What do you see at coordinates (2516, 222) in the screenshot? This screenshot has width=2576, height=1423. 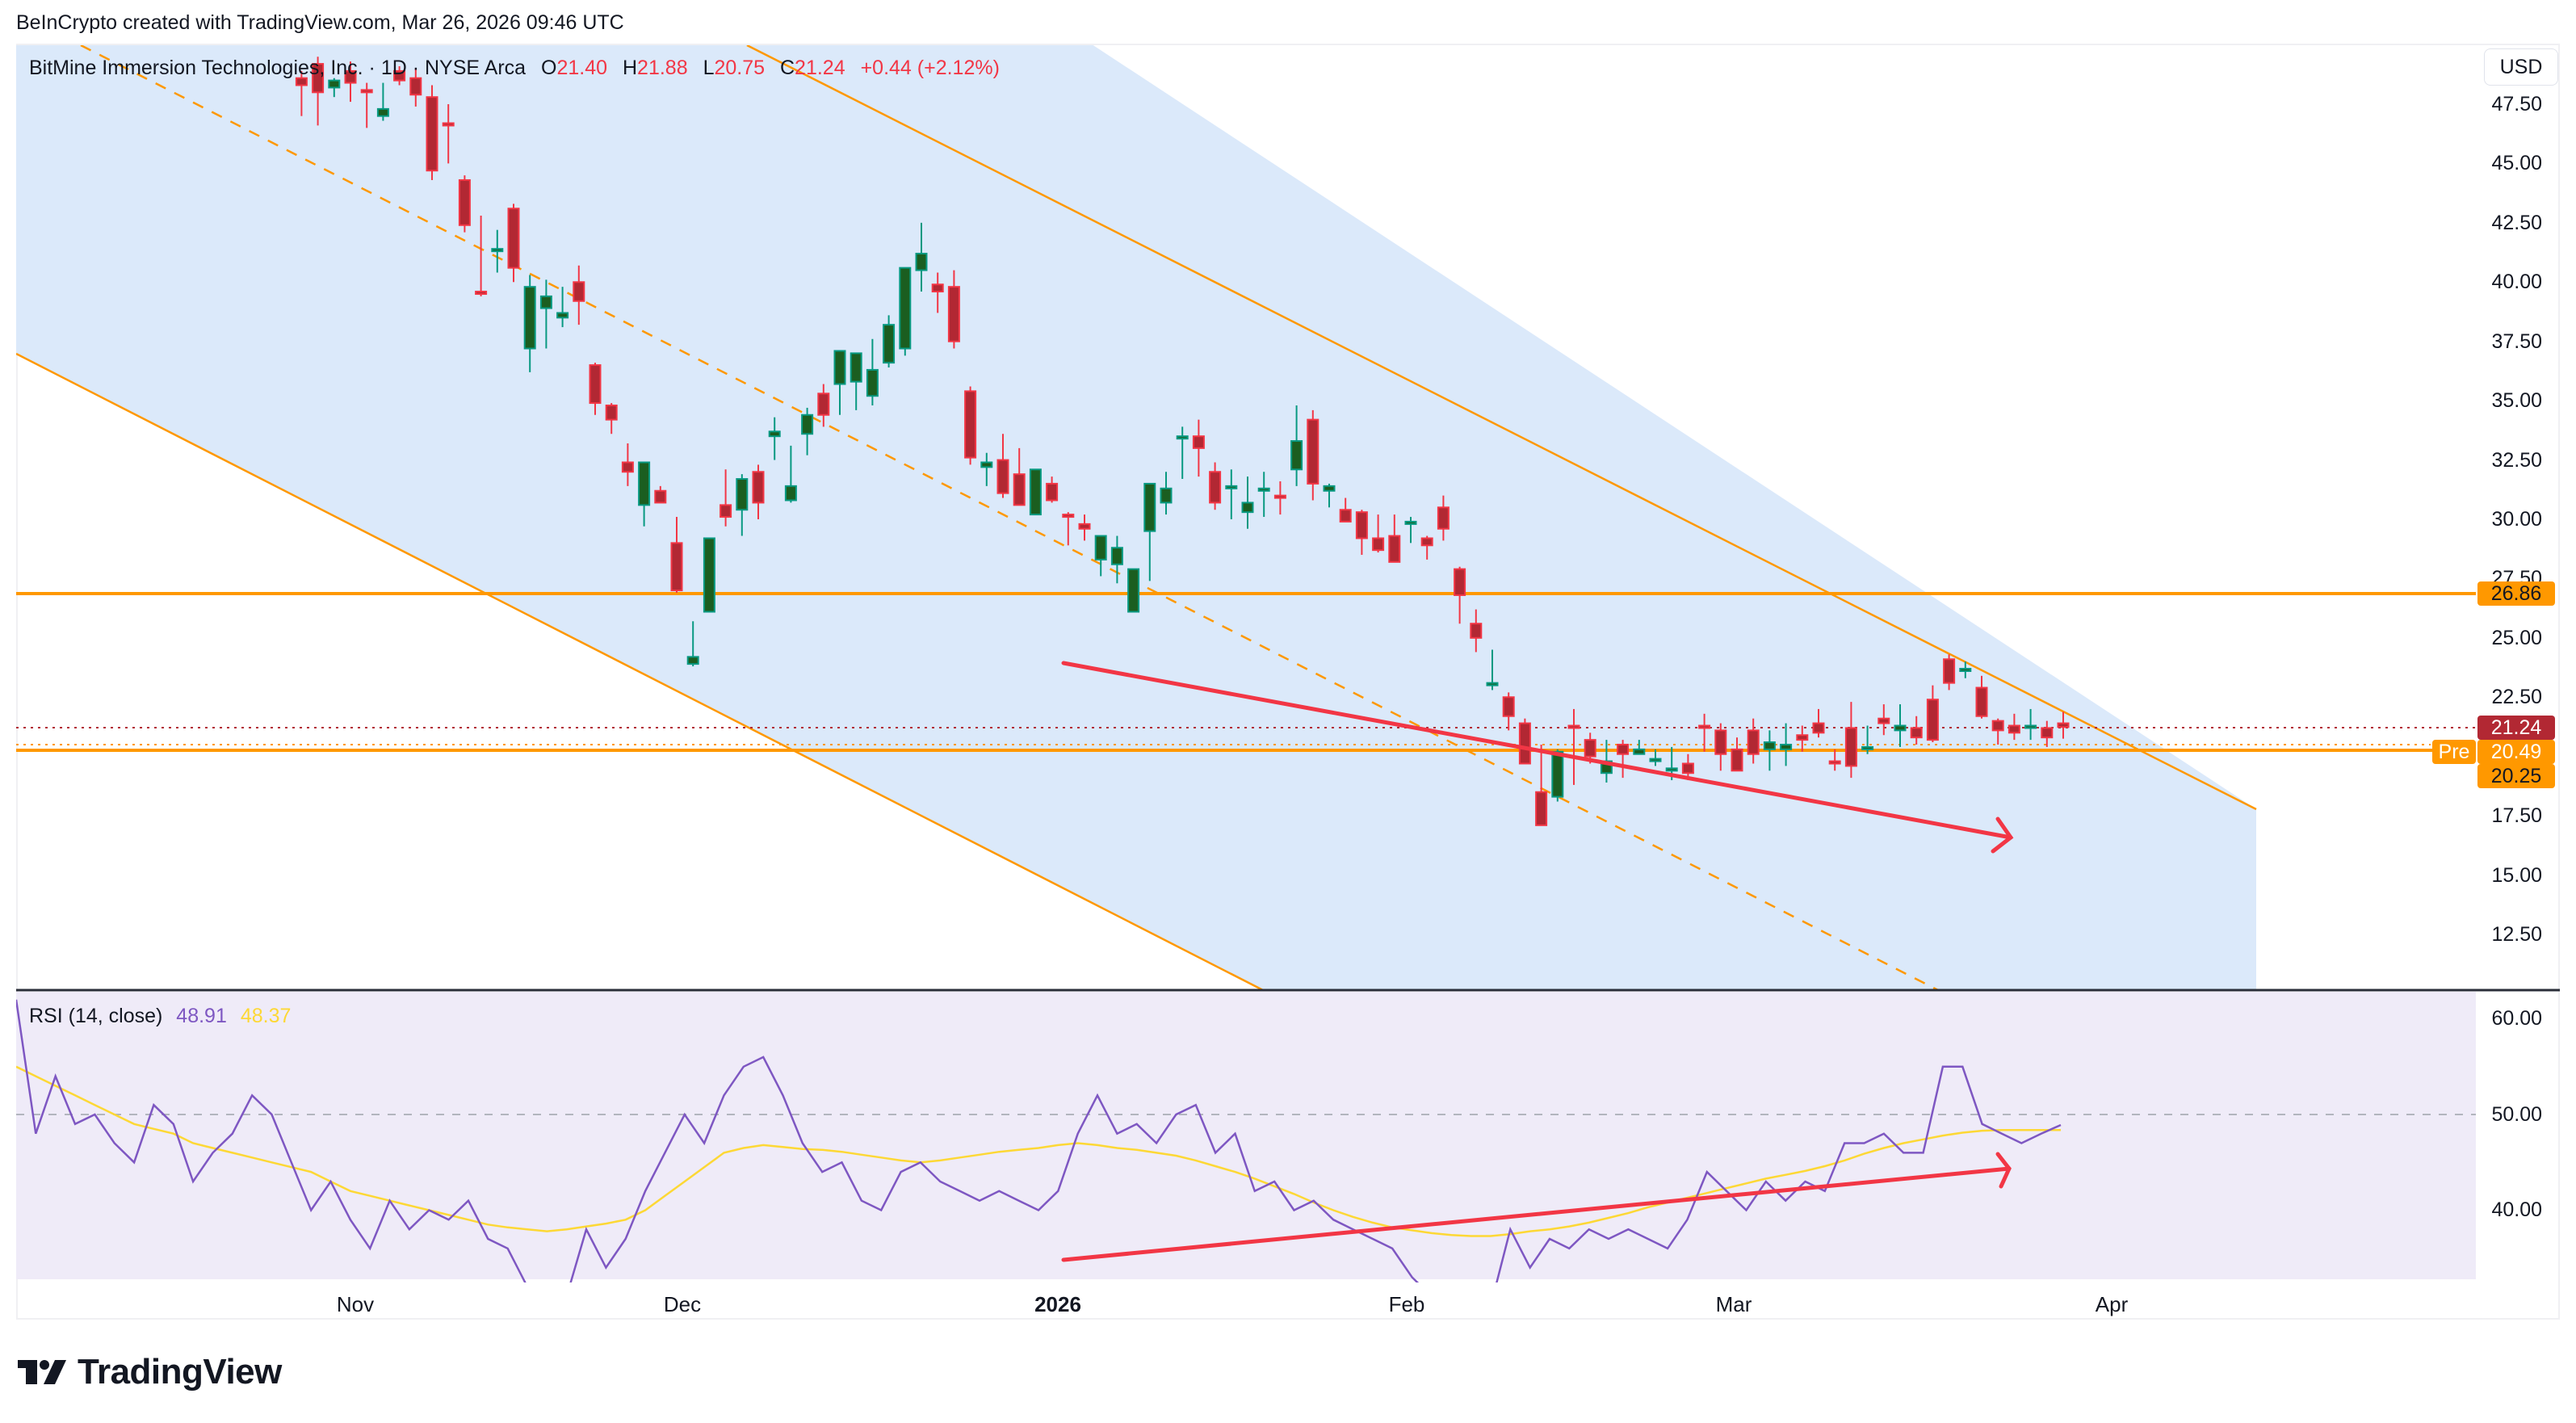 I see `price-tick: 42.50` at bounding box center [2516, 222].